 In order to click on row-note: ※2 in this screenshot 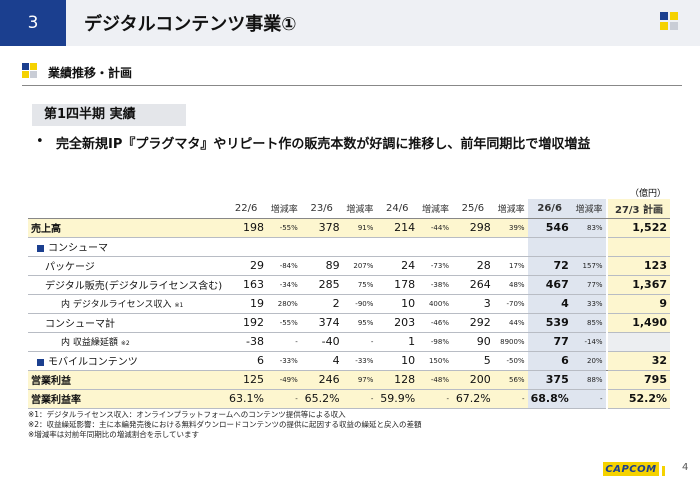, I will do `click(125, 343)`.